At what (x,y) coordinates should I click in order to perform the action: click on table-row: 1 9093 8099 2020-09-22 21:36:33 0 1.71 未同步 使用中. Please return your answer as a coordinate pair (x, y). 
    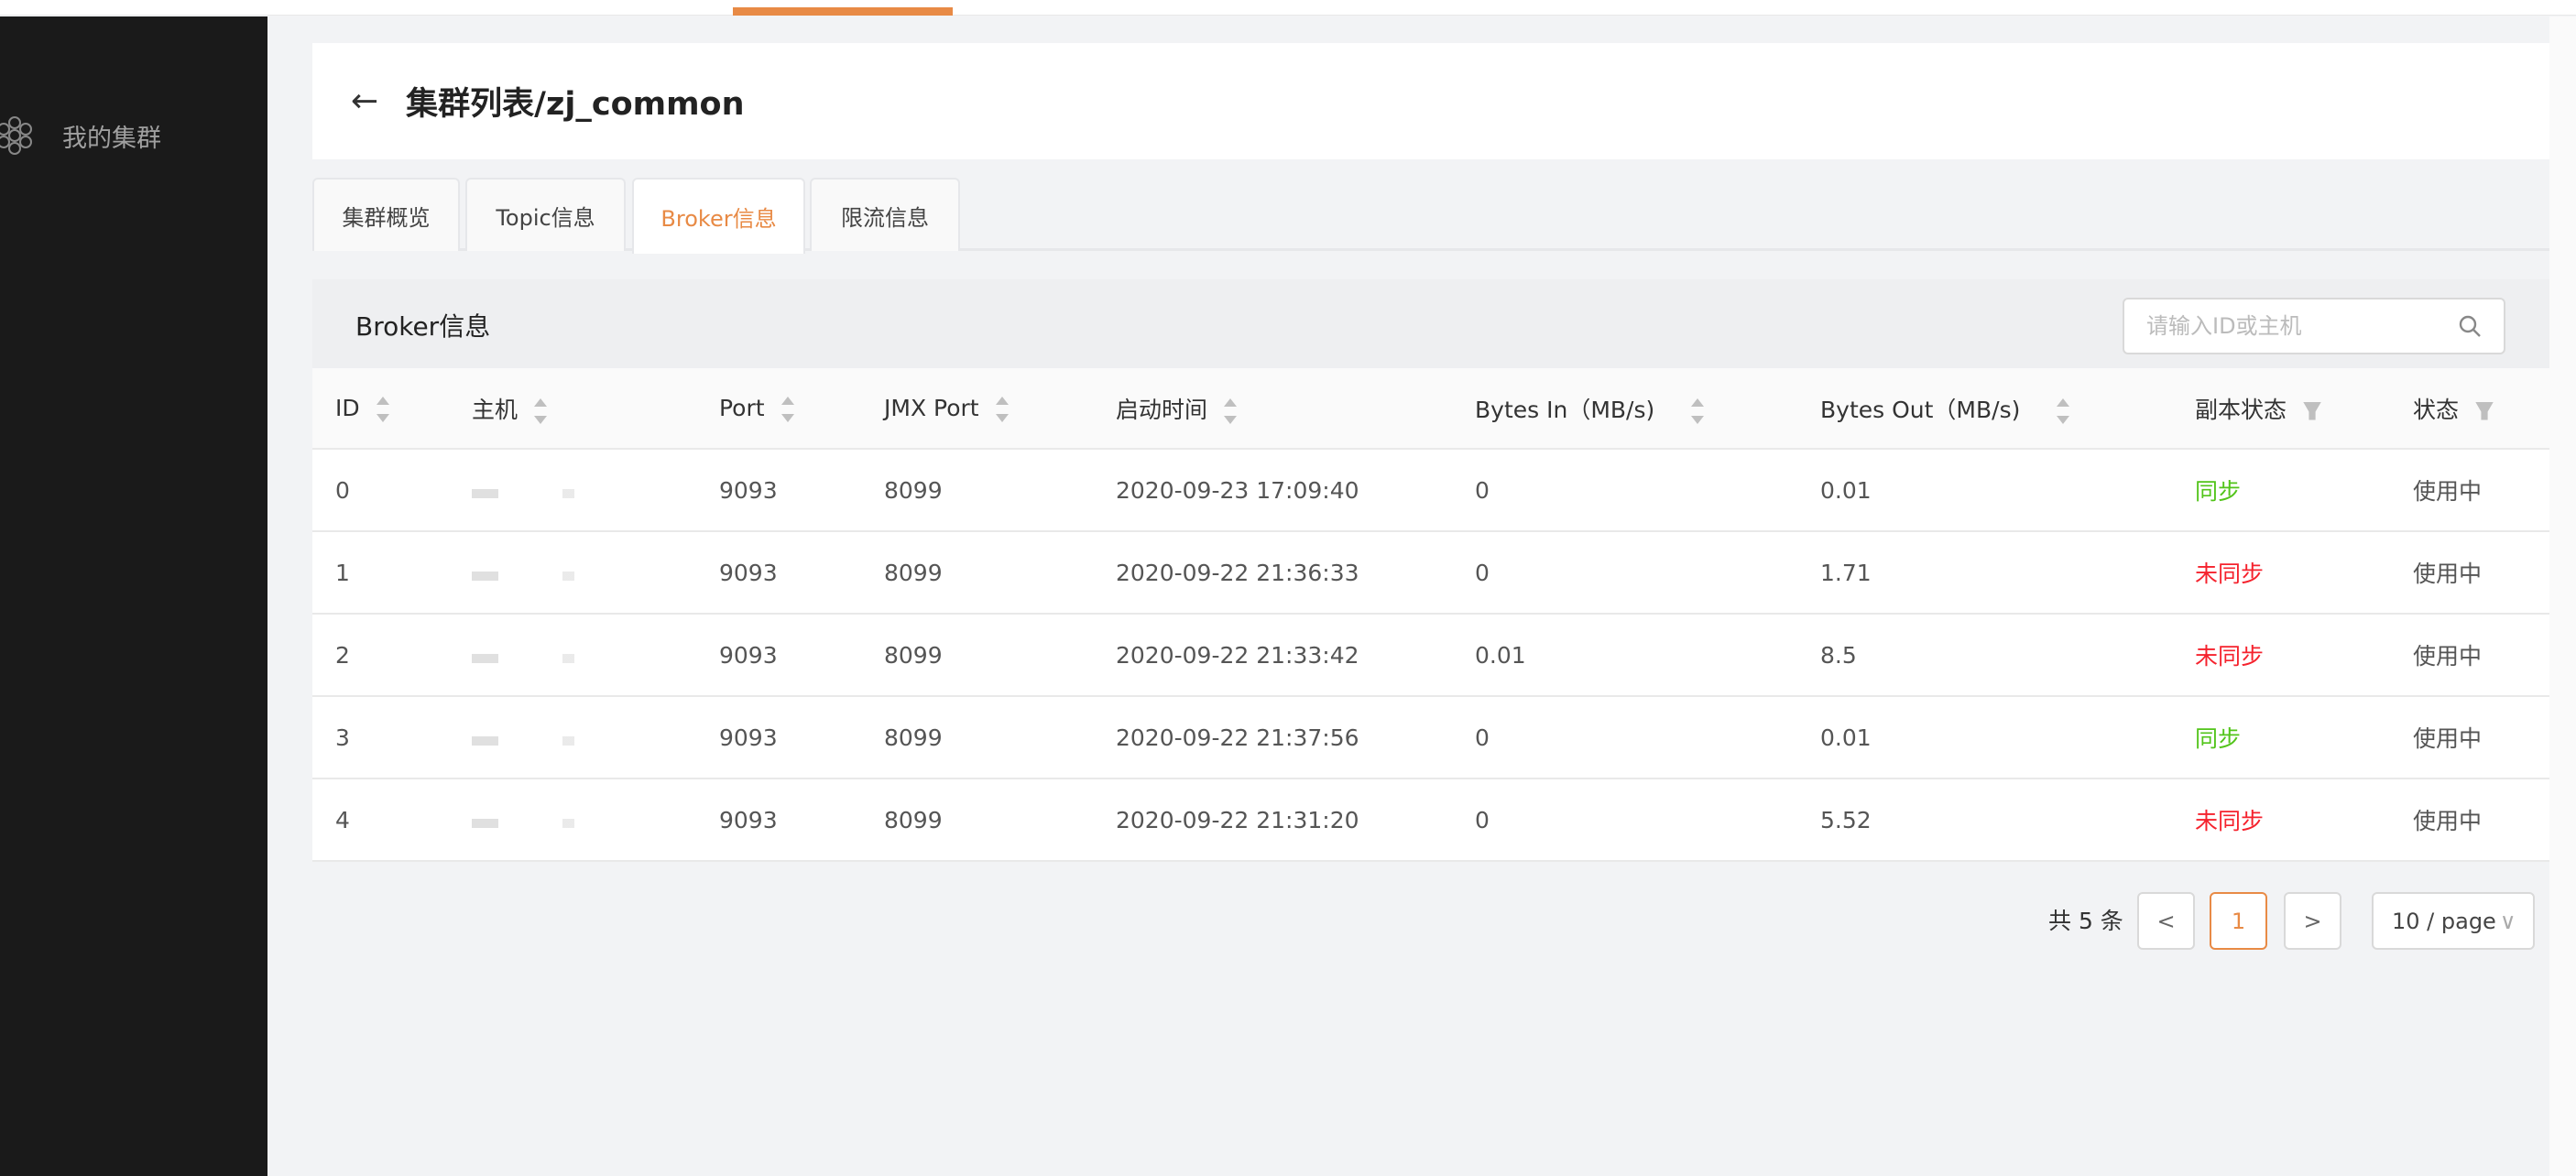
    Looking at the image, I should click on (1431, 572).